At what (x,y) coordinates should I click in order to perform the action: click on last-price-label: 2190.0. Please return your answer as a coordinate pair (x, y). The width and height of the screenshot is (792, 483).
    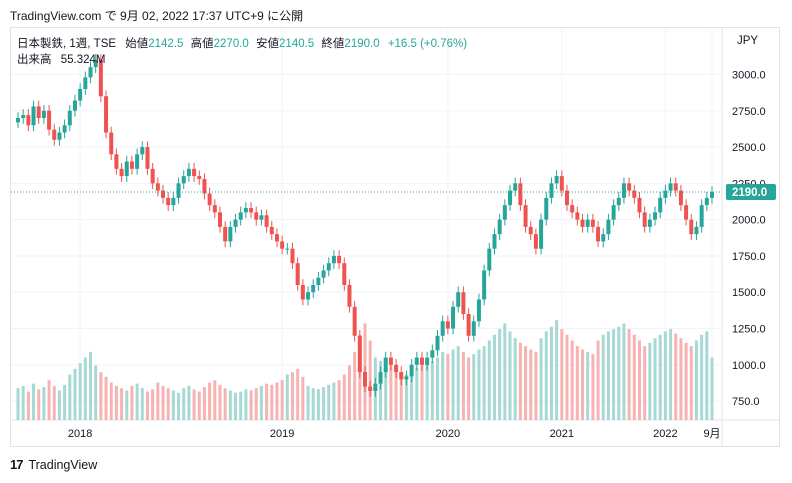
    Looking at the image, I should click on (749, 193).